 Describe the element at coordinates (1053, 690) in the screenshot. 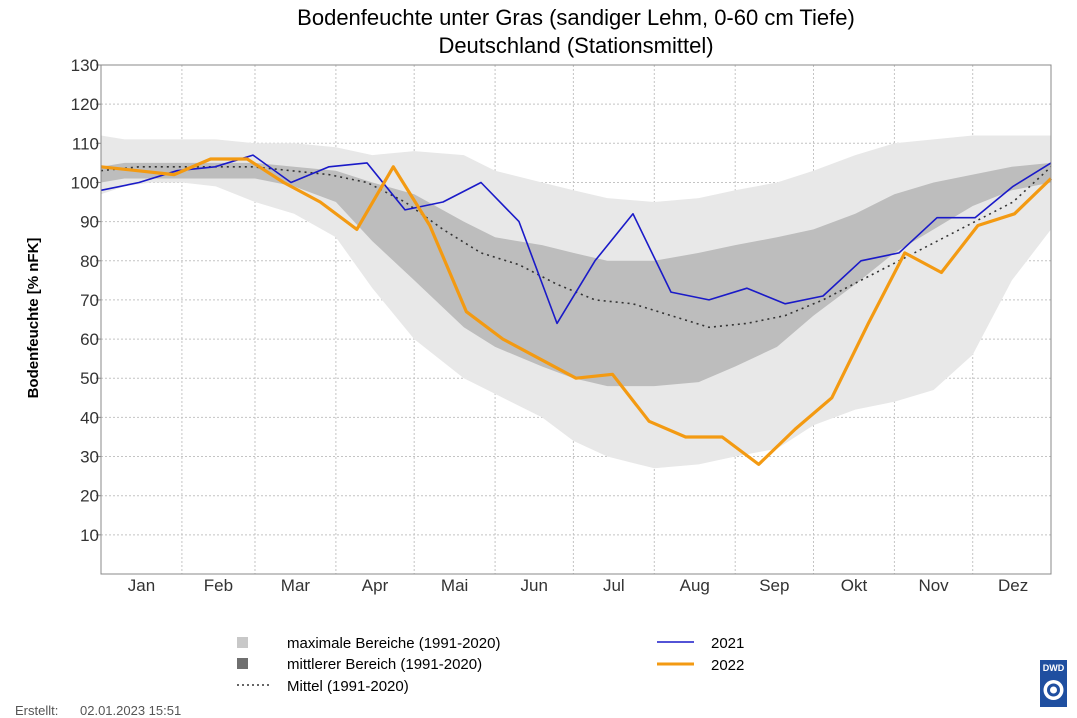

I see `dwd-logo-swirl-inner` at that location.